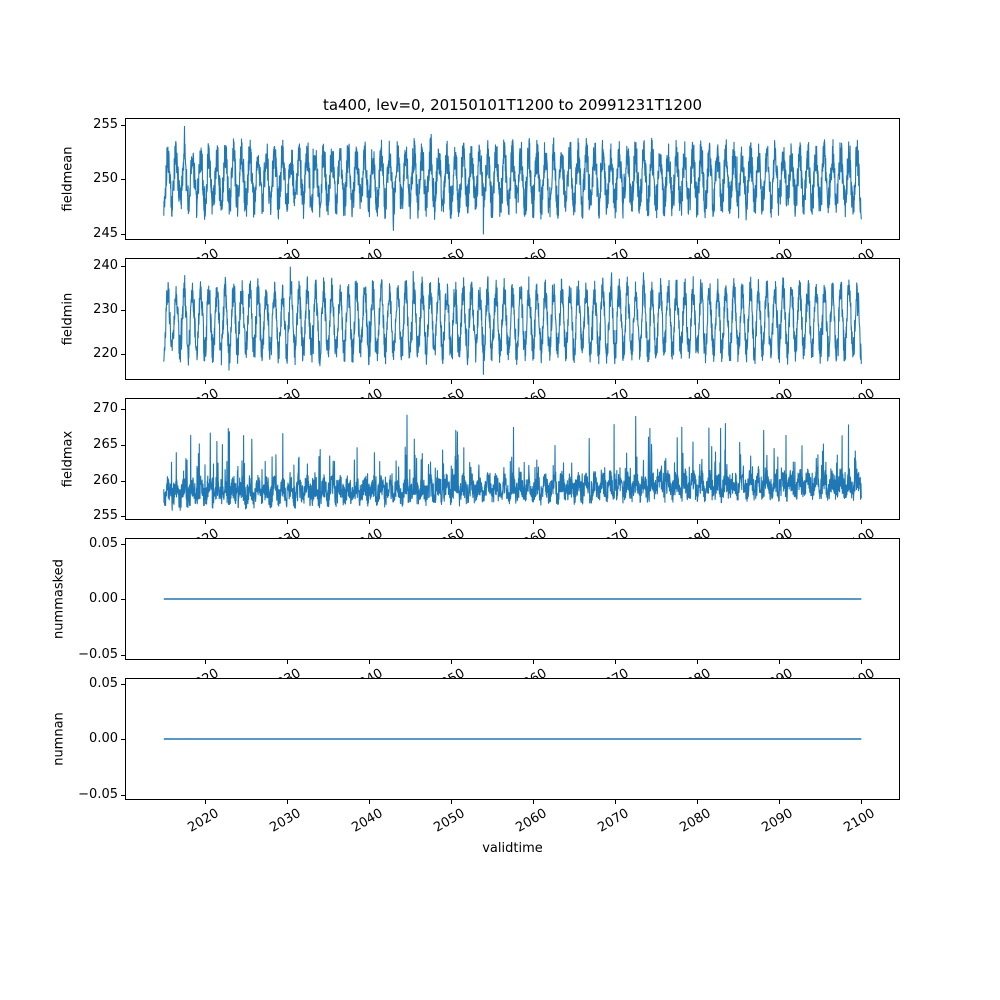  I want to click on plot-canvas-fieldmin, so click(512, 320).